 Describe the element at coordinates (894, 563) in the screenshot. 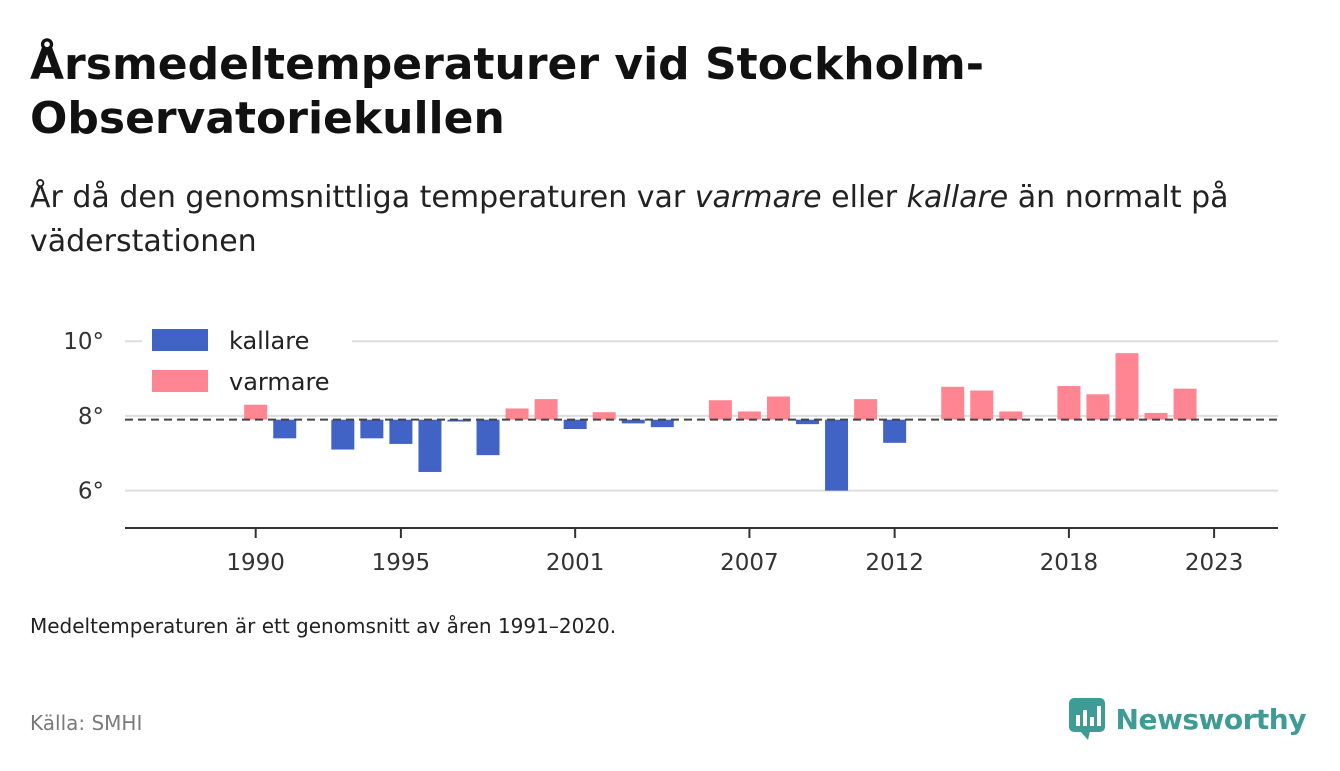

I see `x-tick-label: 2012` at that location.